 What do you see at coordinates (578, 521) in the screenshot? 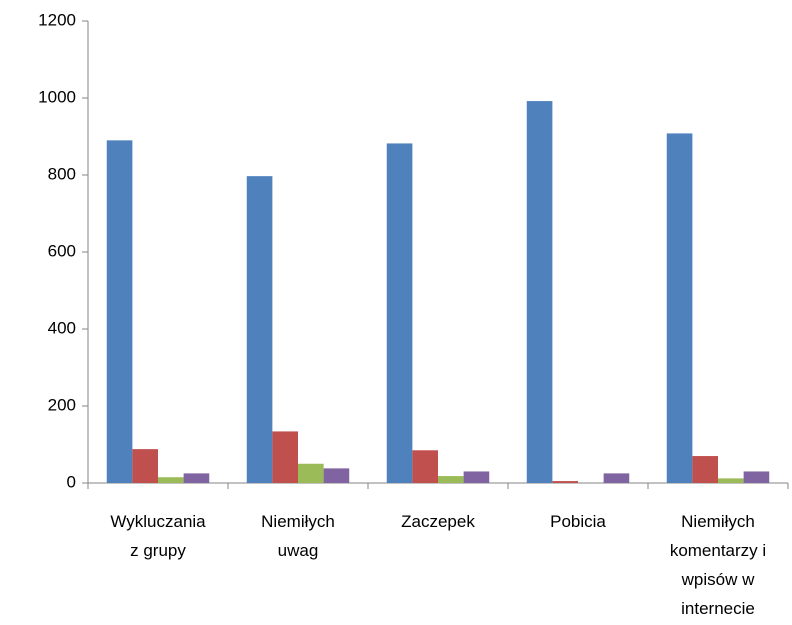
I see `x-tick-label: Pobicia` at bounding box center [578, 521].